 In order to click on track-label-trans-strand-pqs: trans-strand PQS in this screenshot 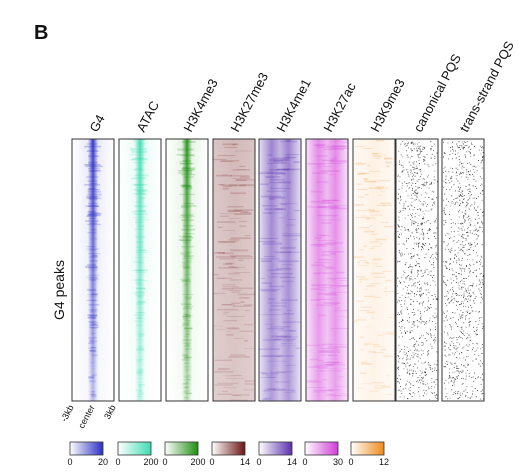, I will do `click(486, 86)`.